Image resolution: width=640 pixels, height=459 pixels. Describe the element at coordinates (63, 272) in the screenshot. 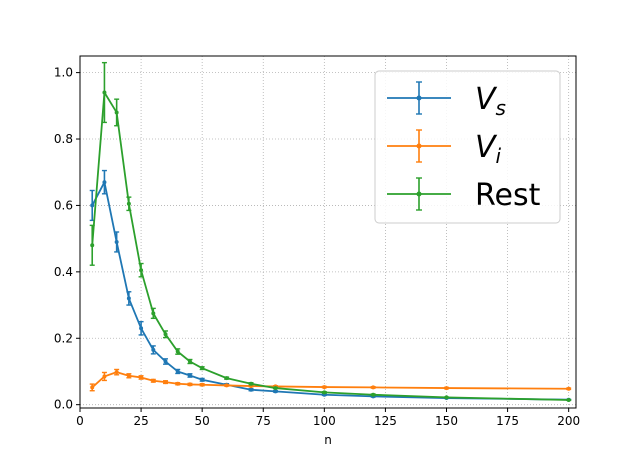

I see `y-tick-label: 0.4` at that location.